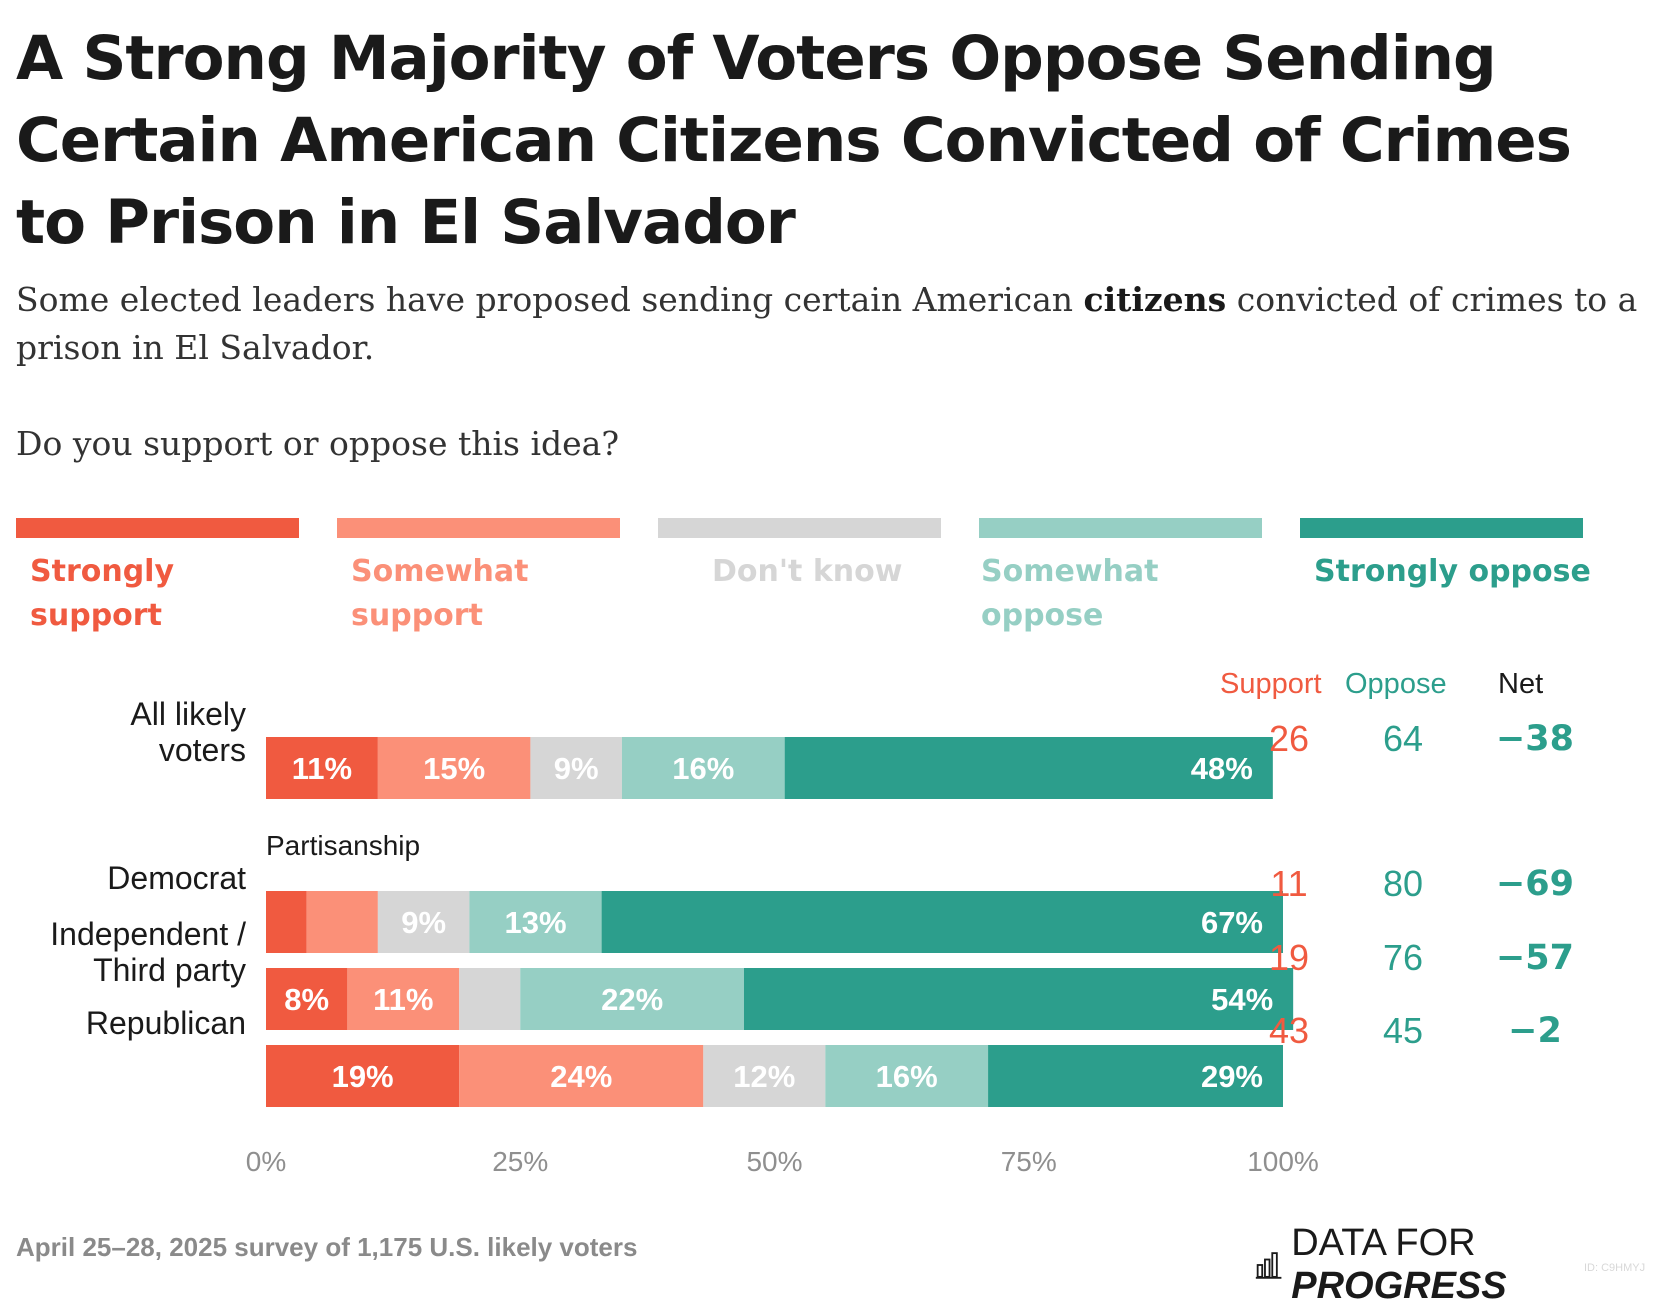 Image resolution: width=1666 pixels, height=1308 pixels. I want to click on row-label-independent-third-party: Independent / Third party, so click(148, 952).